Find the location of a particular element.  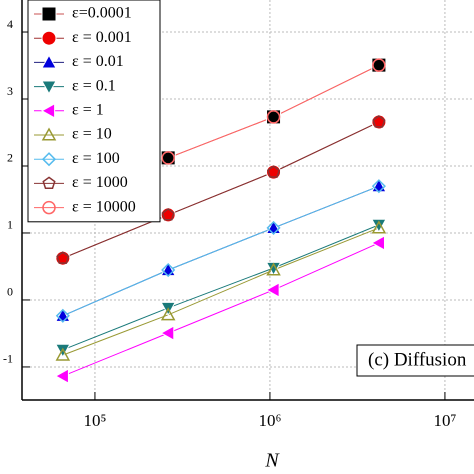

y-tick-label: 1 is located at coordinates (10, 225).